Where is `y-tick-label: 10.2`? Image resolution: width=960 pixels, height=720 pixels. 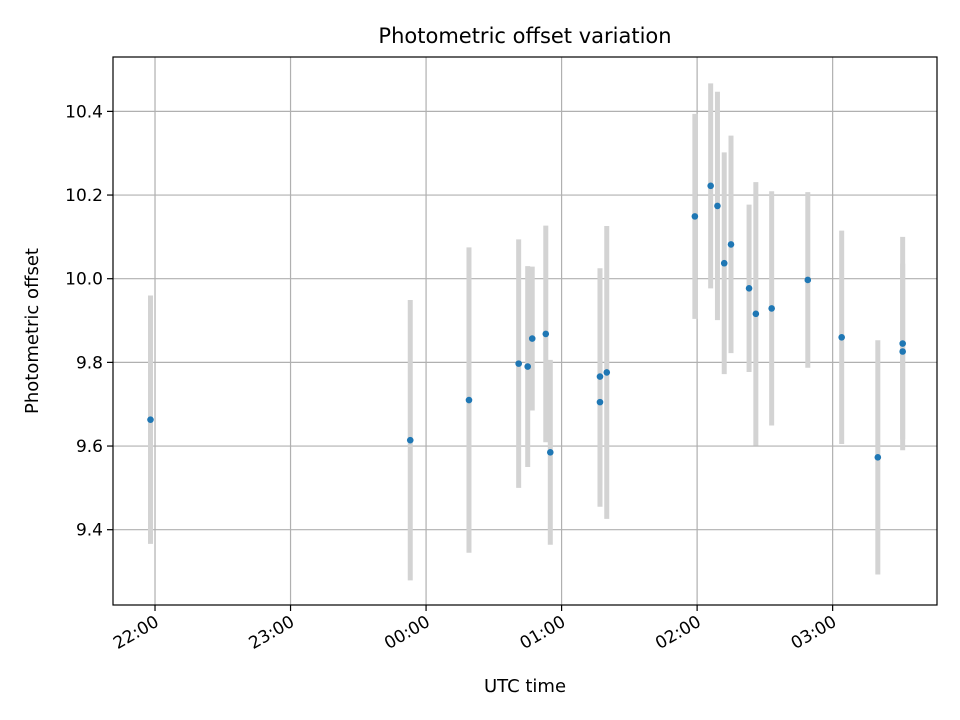 y-tick-label: 10.2 is located at coordinates (84, 196).